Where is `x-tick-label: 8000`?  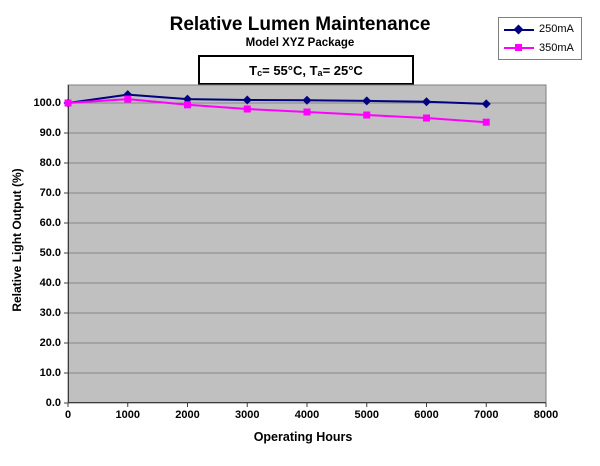
x-tick-label: 8000 is located at coordinates (546, 415).